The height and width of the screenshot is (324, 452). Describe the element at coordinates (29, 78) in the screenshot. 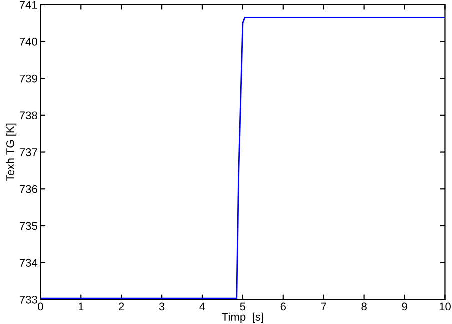

I see `y-tick-label: 739` at that location.